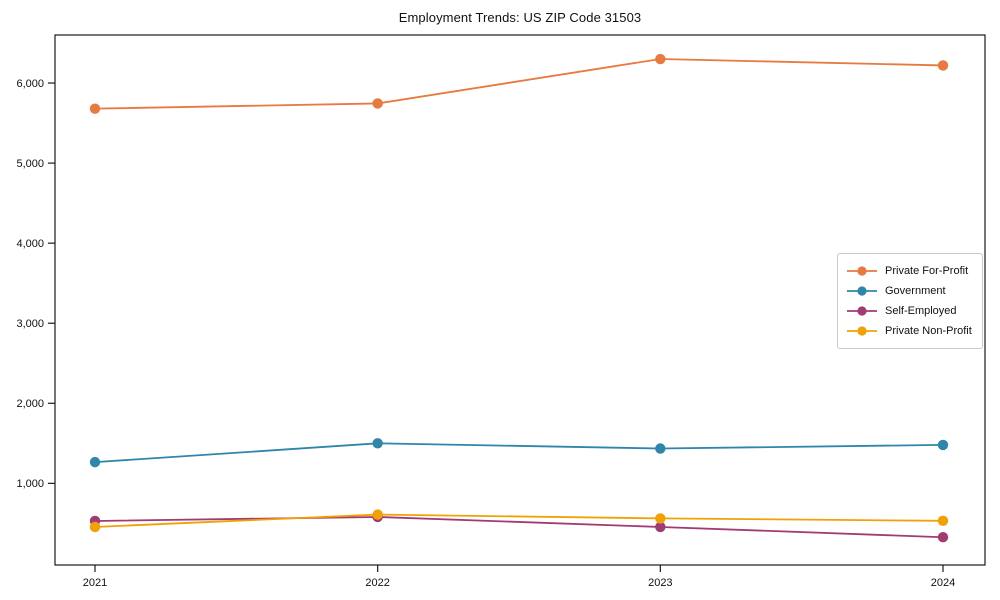  What do you see at coordinates (943, 445) in the screenshot?
I see `data-point-government-2024` at bounding box center [943, 445].